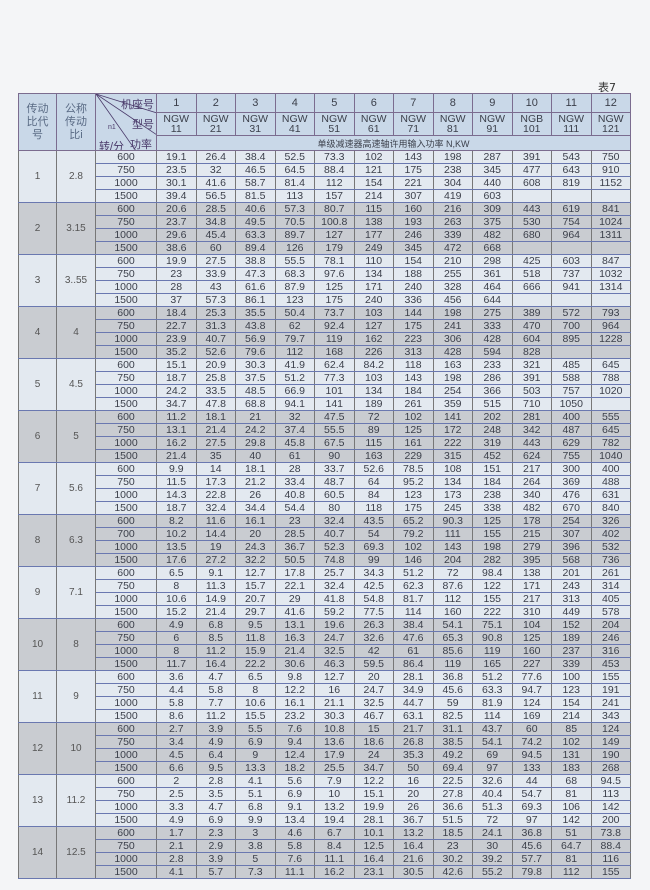 The width and height of the screenshot is (650, 890). What do you see at coordinates (176, 326) in the screenshot?
I see `power-value-cell: 22.7` at bounding box center [176, 326].